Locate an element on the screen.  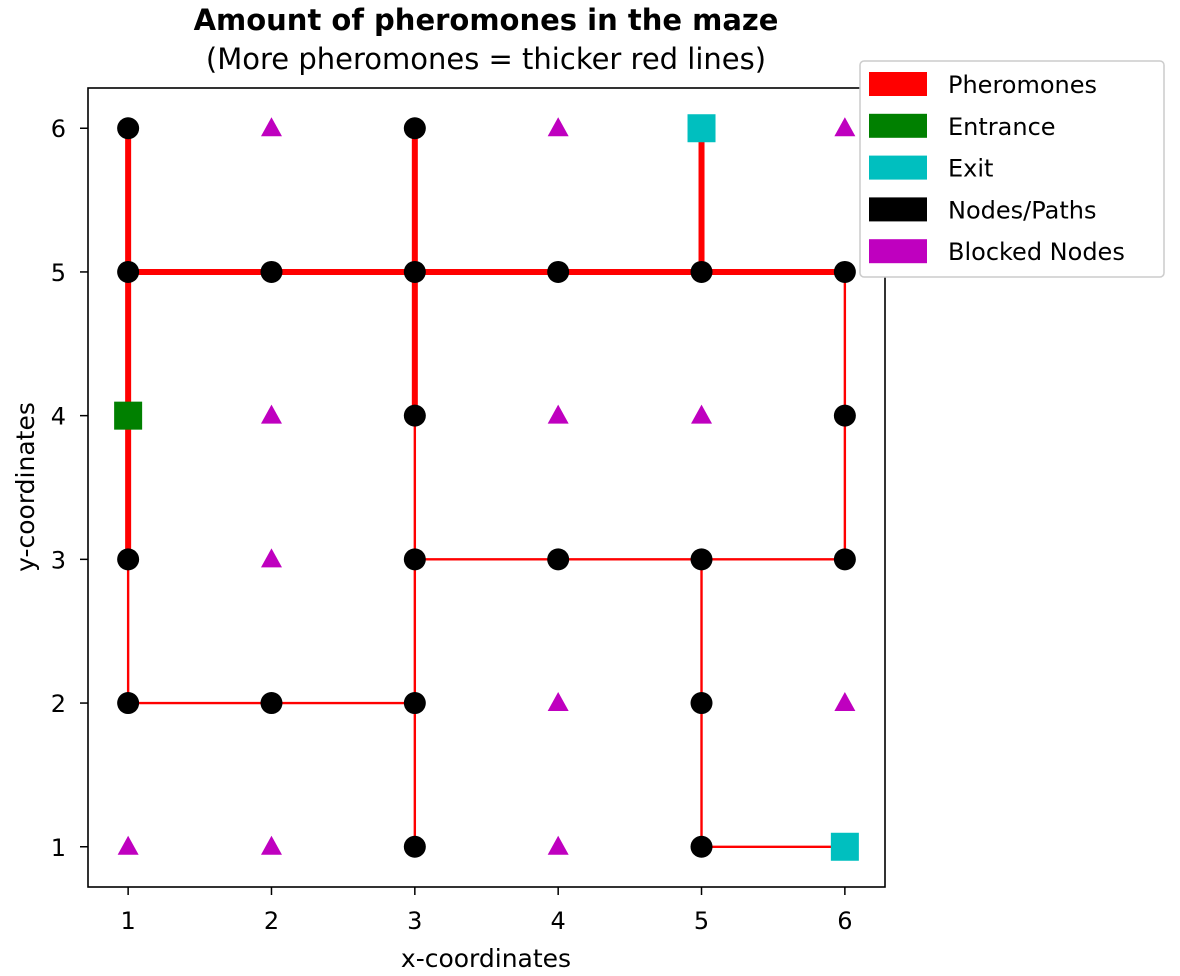
y-tick-label: 4 is located at coordinates (58, 417).